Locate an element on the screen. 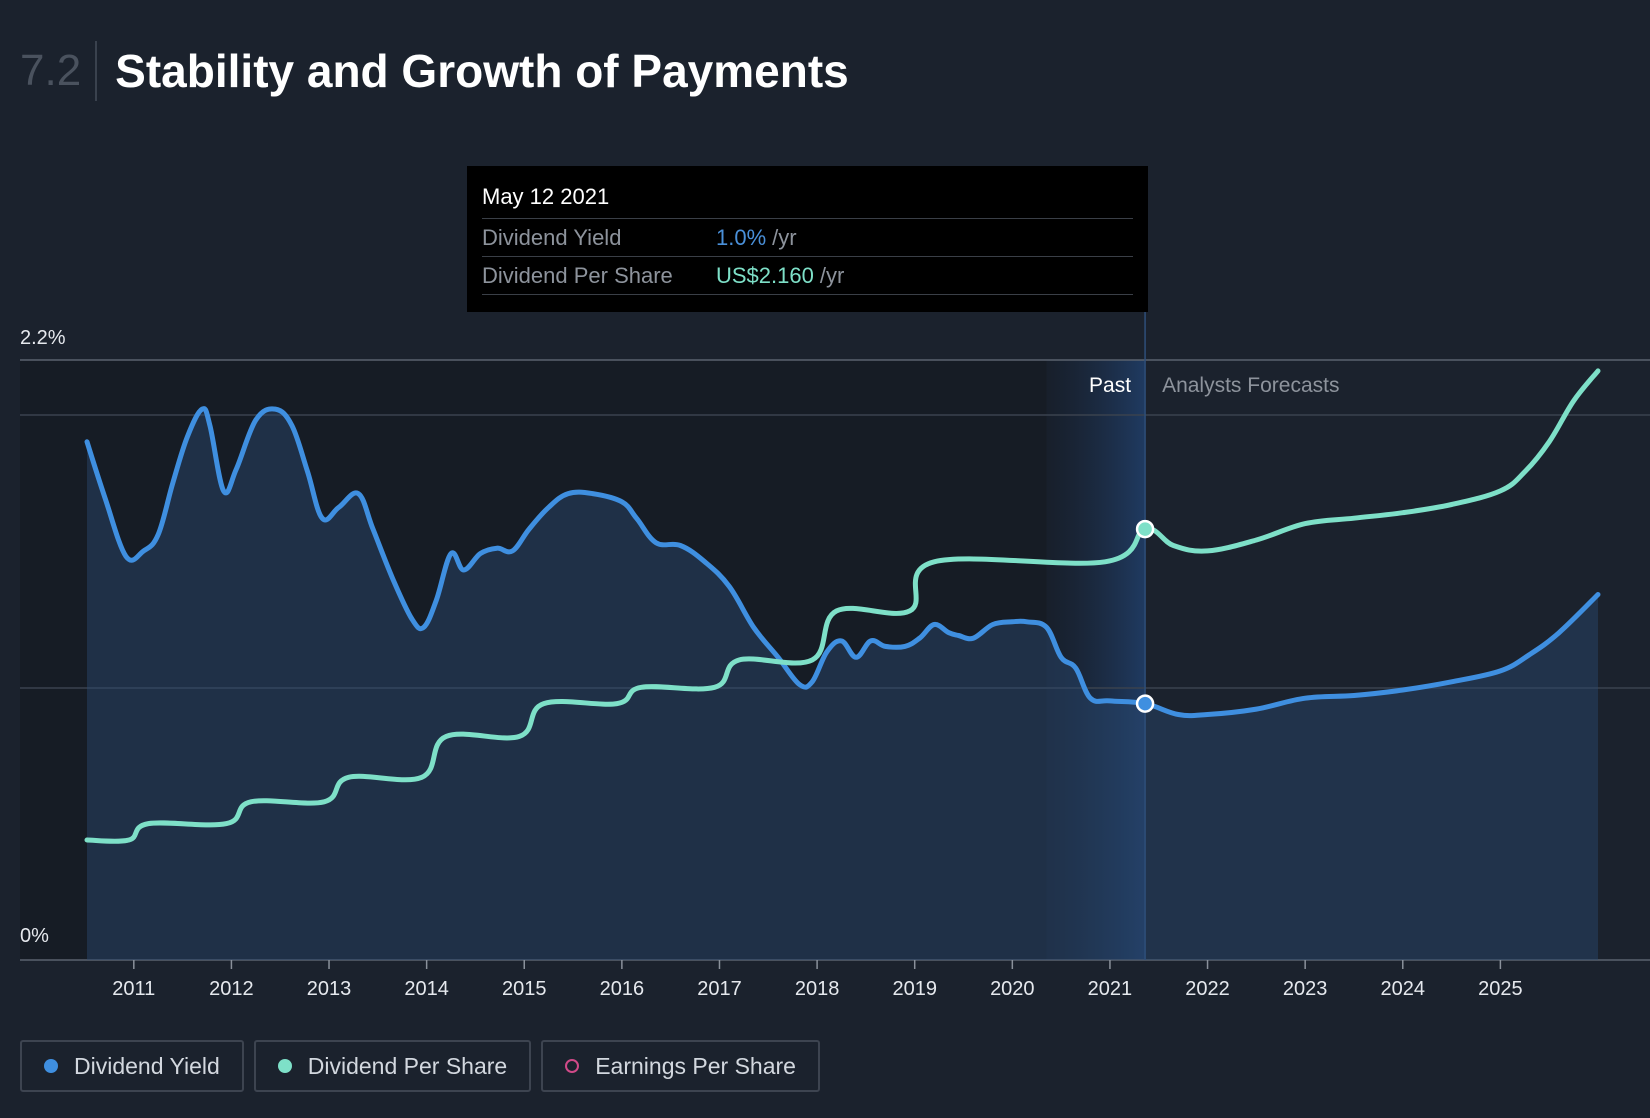 Image resolution: width=1650 pixels, height=1118 pixels. tooltip-row-dividend-per-share: Dividend Per Share US$2.160 /yr is located at coordinates (807, 276).